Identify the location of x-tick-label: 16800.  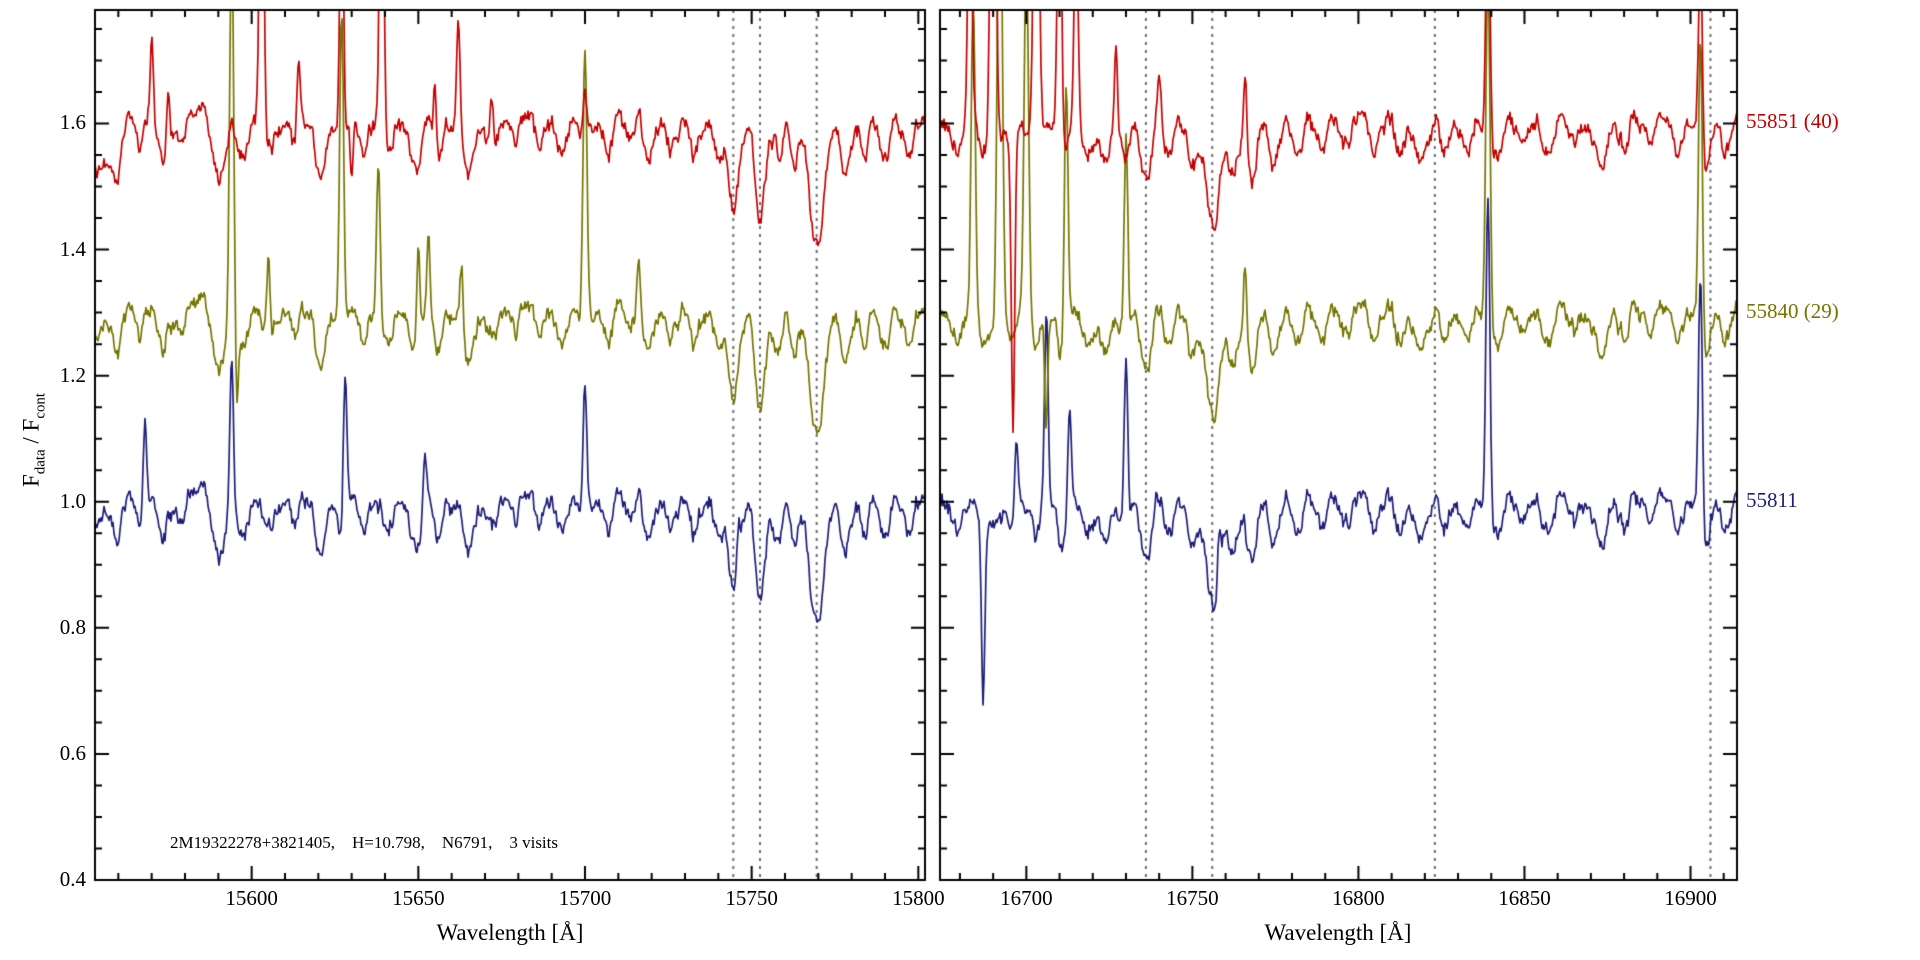
(1358, 898).